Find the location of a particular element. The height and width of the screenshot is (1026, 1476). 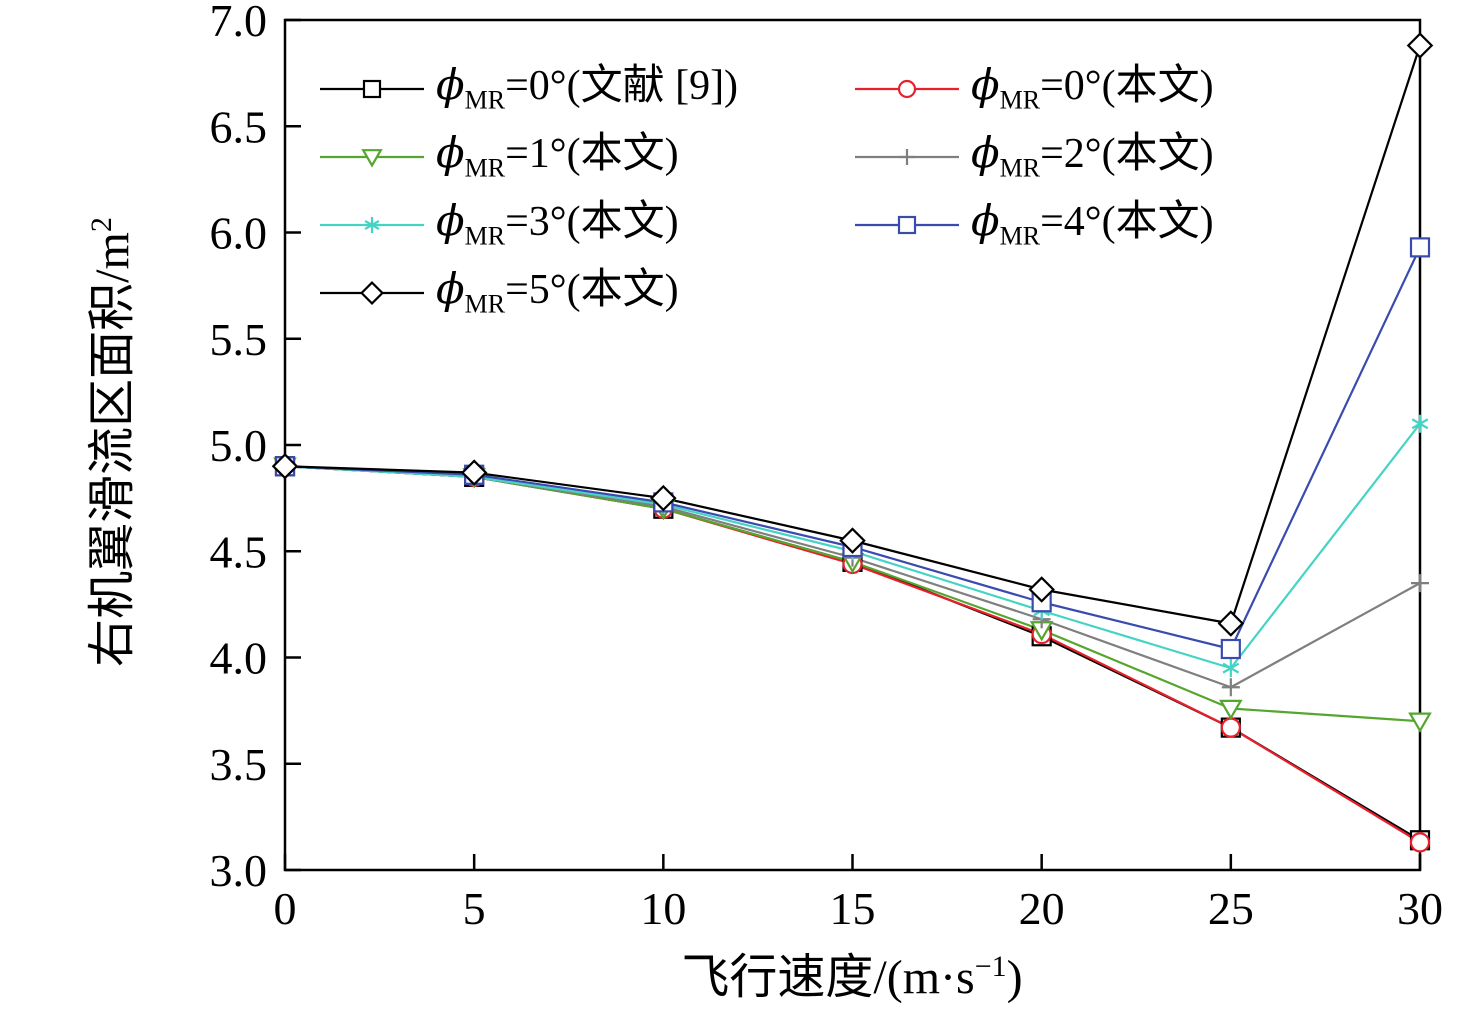

legend-entry-phi-mr-2-this: ϕMR=2°(本文) is located at coordinates (1033, 155).